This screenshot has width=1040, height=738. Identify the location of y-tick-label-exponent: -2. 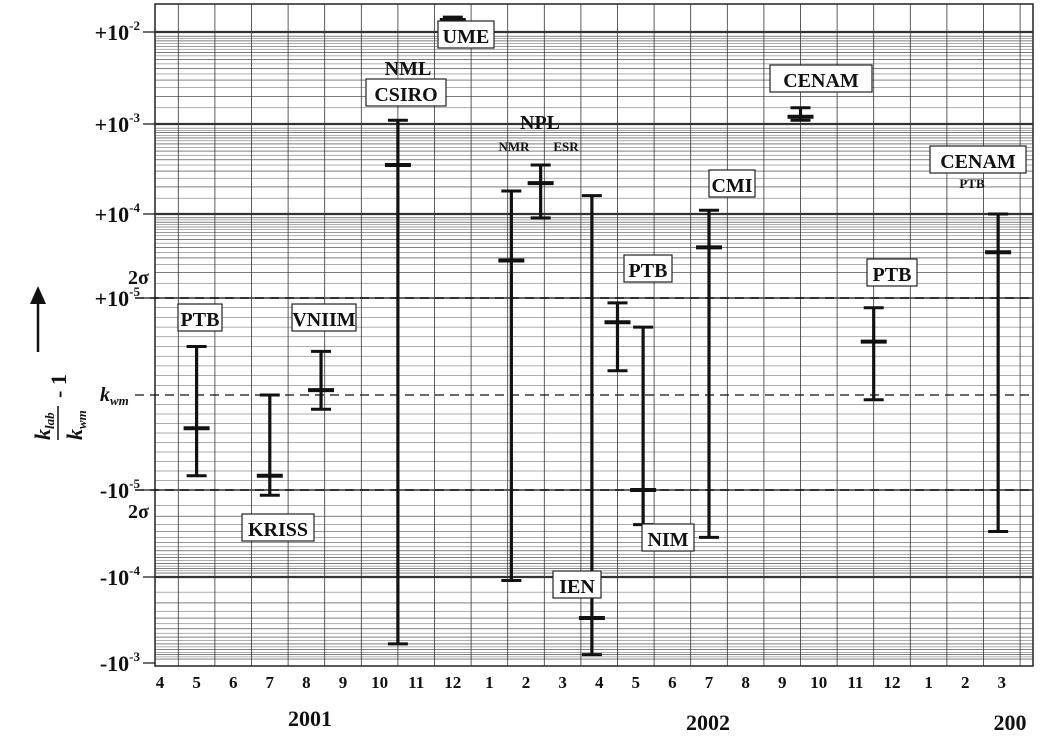
(134, 25).